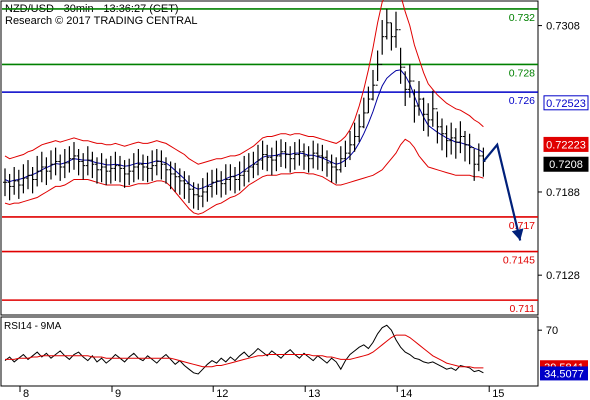 This screenshot has width=590, height=400. Describe the element at coordinates (519, 261) in the screenshot. I see `level-label-support_2: 0.7145` at that location.